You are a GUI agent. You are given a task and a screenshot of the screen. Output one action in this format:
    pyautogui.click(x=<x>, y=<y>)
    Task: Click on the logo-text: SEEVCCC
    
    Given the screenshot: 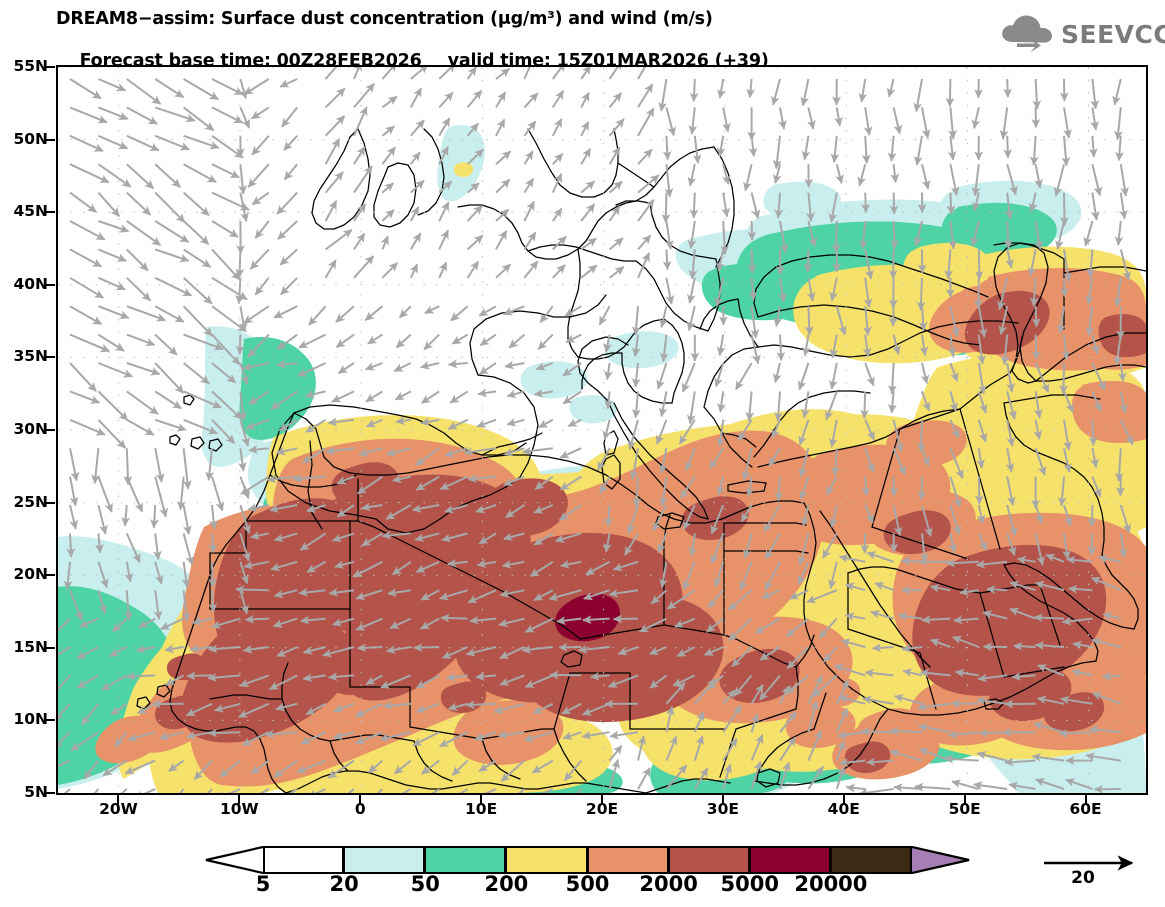 What is the action you would take?
    pyautogui.click(x=1113, y=34)
    